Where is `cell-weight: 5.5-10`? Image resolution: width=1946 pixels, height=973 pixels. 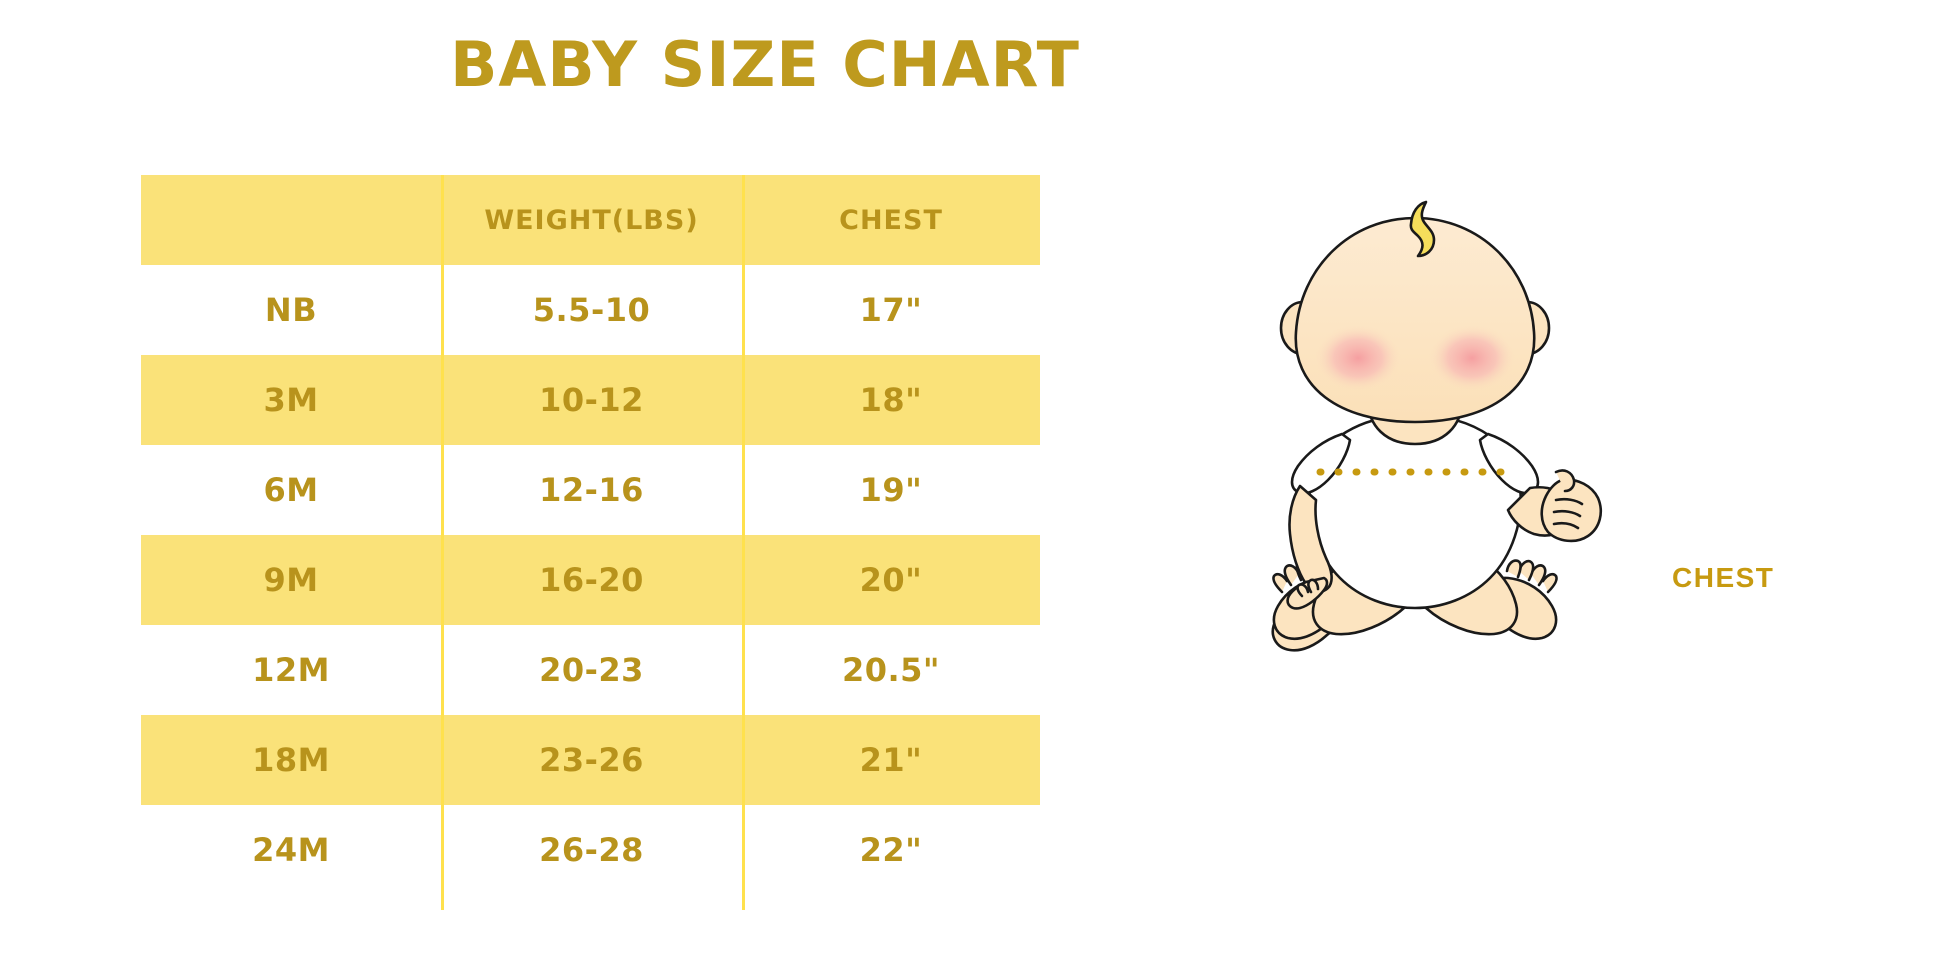 cell-weight: 5.5-10 is located at coordinates (591, 310).